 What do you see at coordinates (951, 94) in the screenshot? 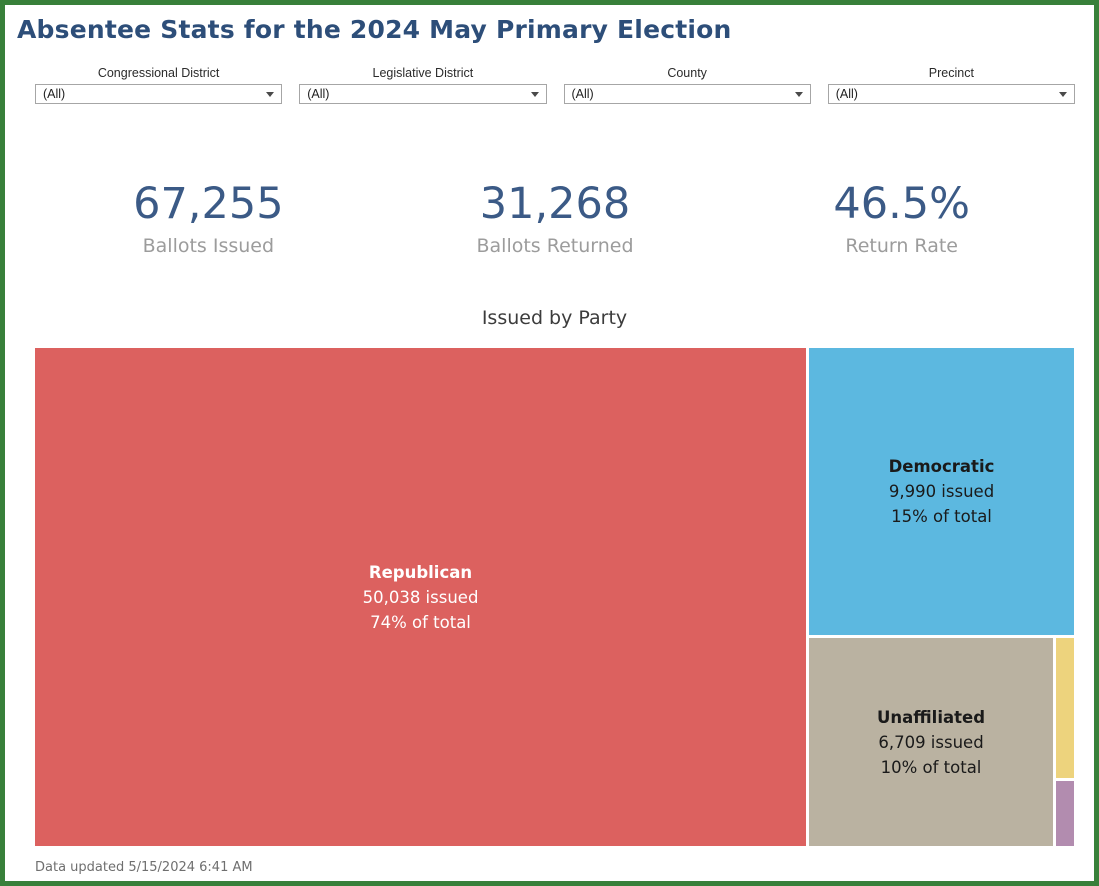
I see `precinct-dropdown: (All)` at bounding box center [951, 94].